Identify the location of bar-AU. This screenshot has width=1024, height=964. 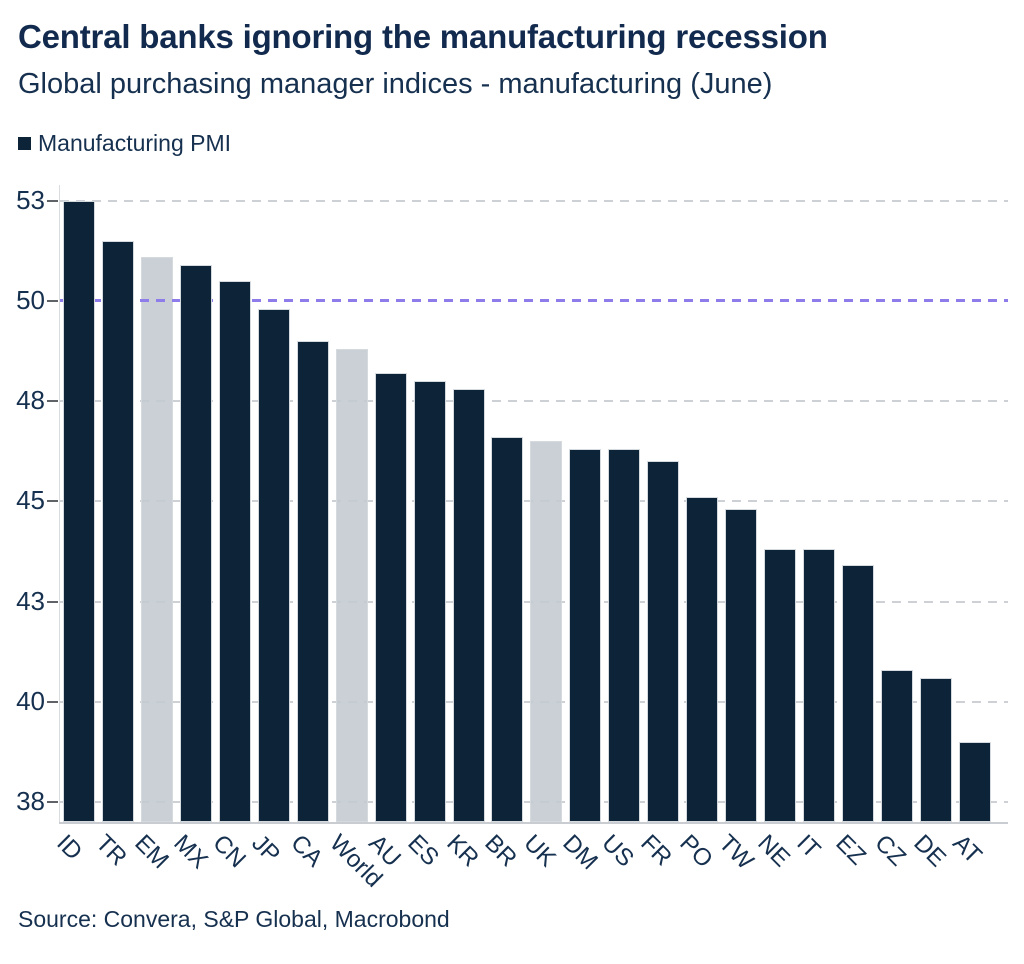
(390, 597).